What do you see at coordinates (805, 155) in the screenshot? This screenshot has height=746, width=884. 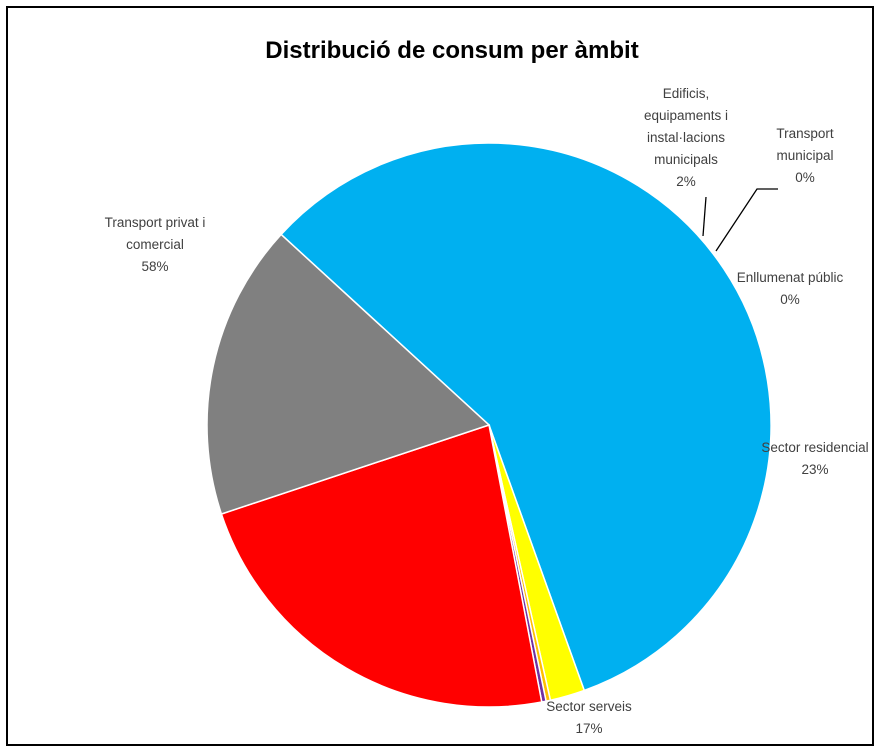 I see `data-label-3: Transport municipal 0%` at bounding box center [805, 155].